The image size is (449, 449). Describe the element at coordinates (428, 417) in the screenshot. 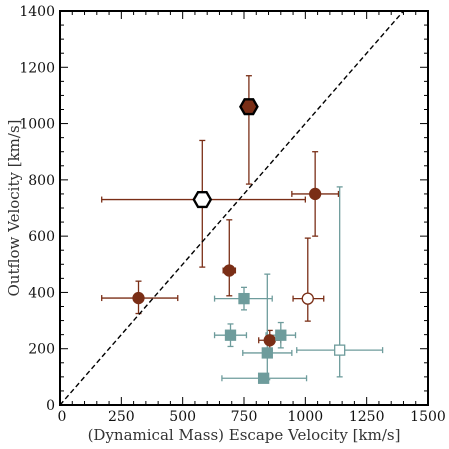

I see `x-tick-label: 1500` at that location.